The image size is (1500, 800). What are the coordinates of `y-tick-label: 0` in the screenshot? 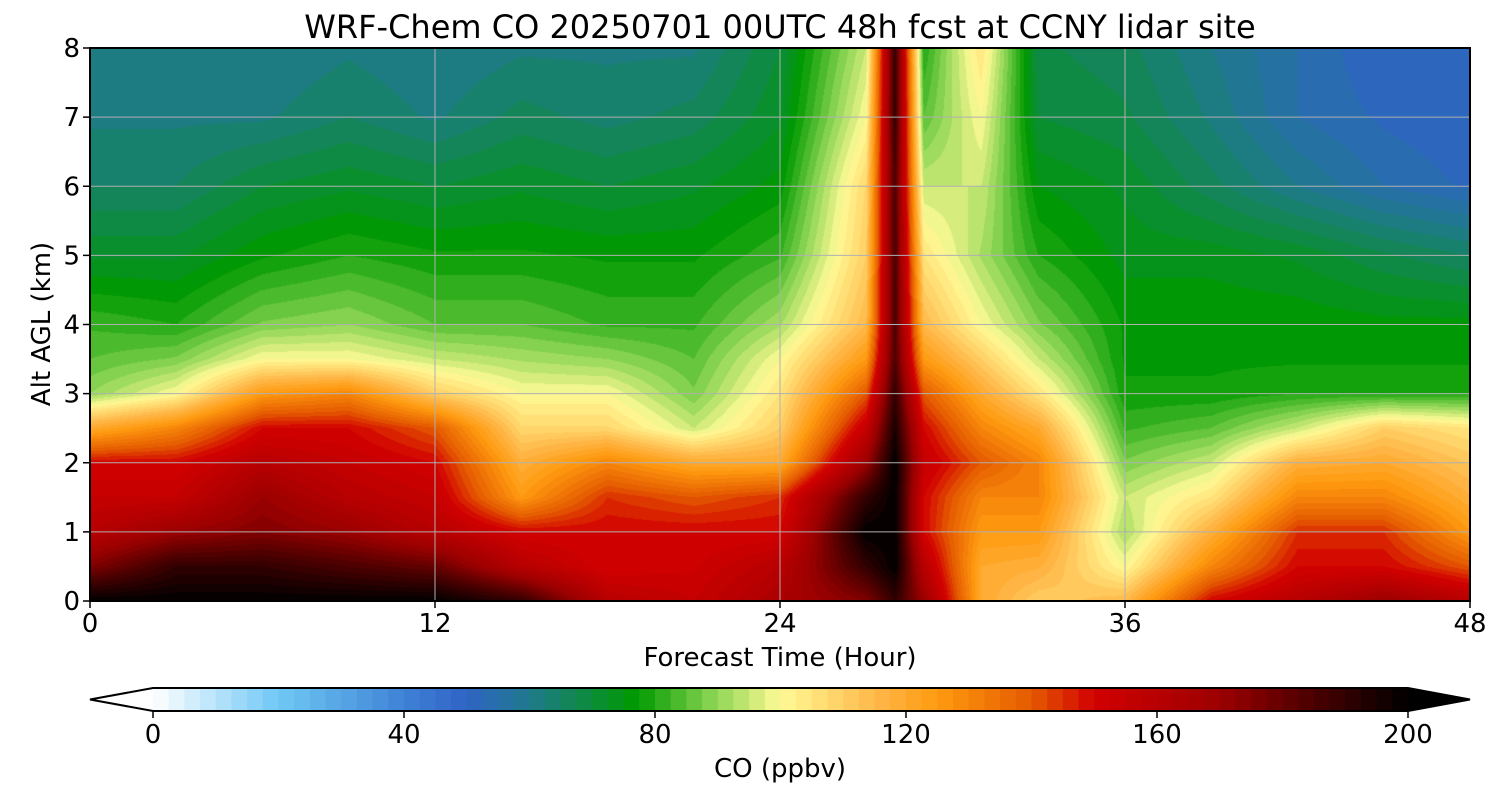 It's located at (71, 602).